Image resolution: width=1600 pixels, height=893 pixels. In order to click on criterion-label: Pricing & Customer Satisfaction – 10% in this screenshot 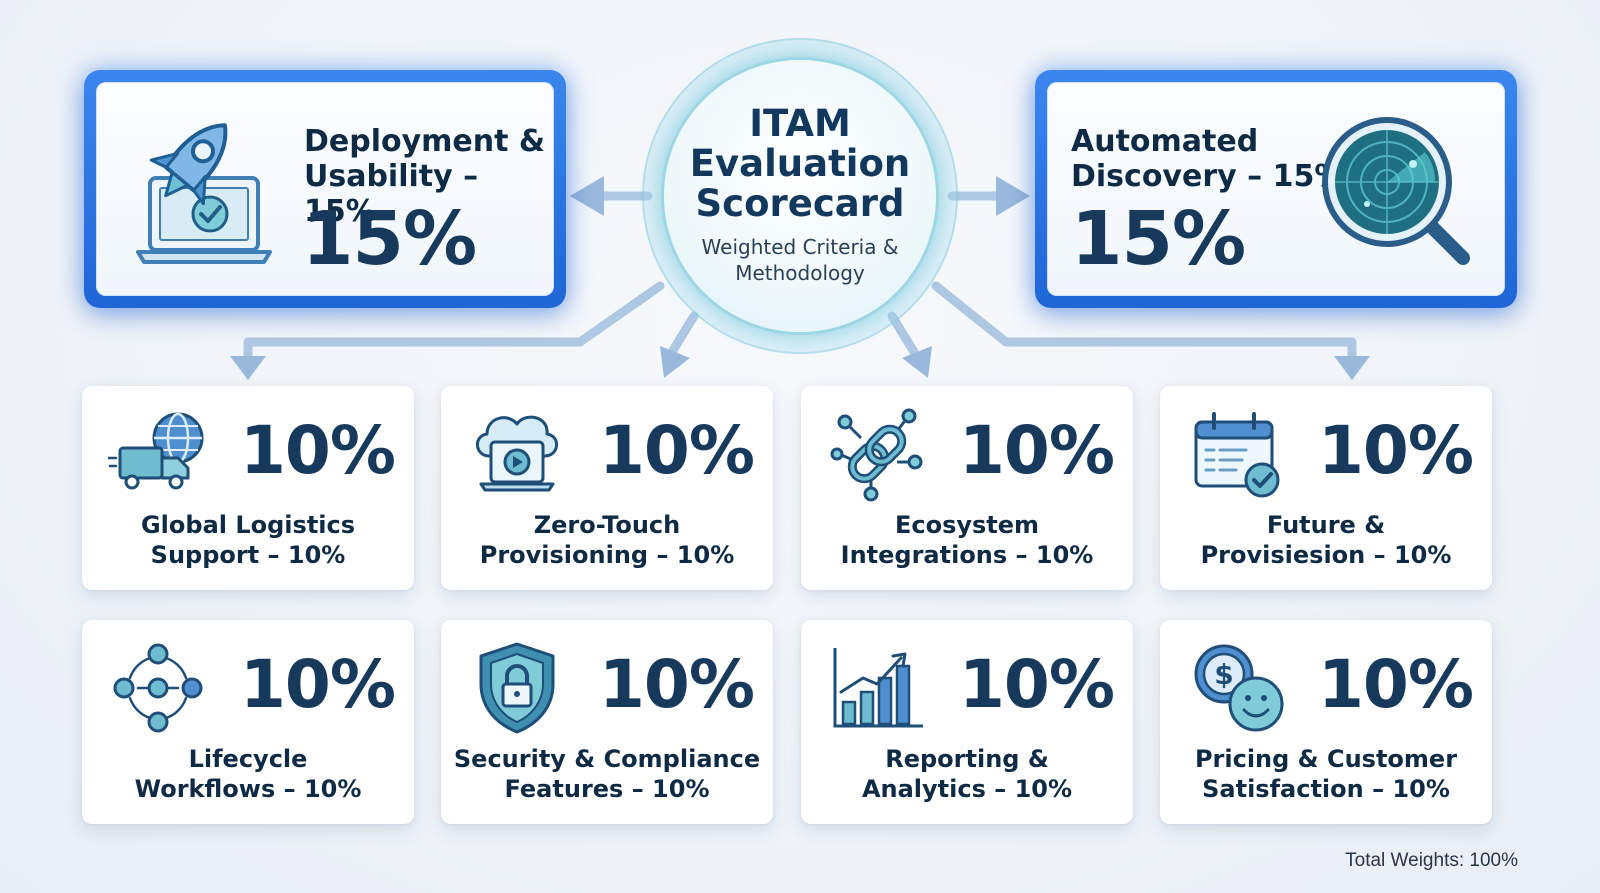, I will do `click(1326, 774)`.